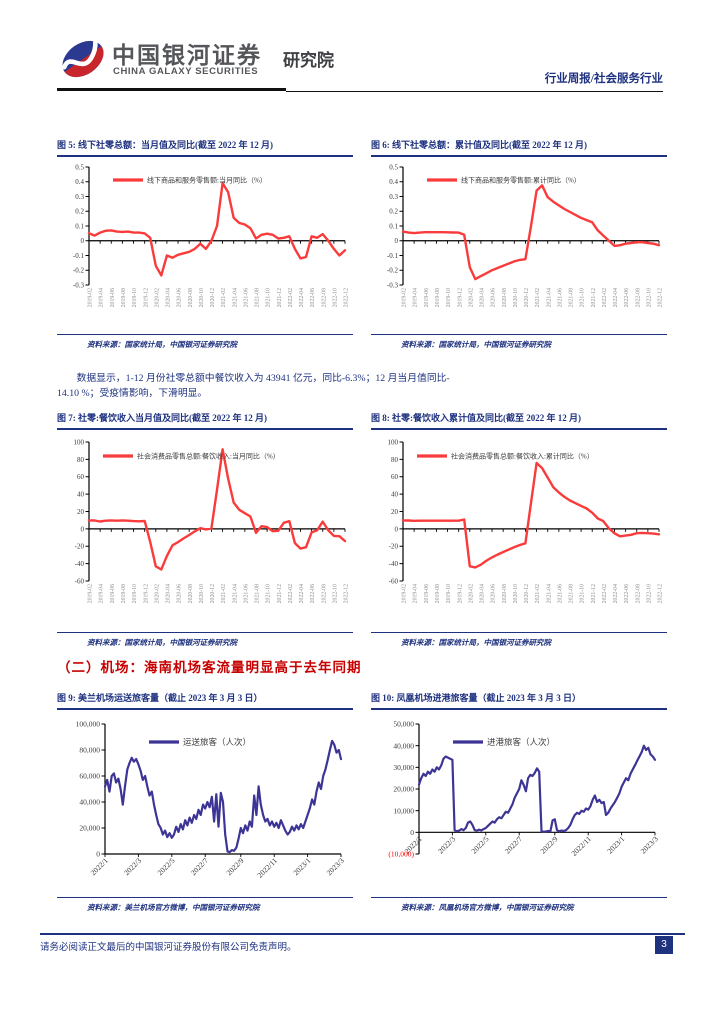  I want to click on svg-text: 2021-02, so click(224, 297).